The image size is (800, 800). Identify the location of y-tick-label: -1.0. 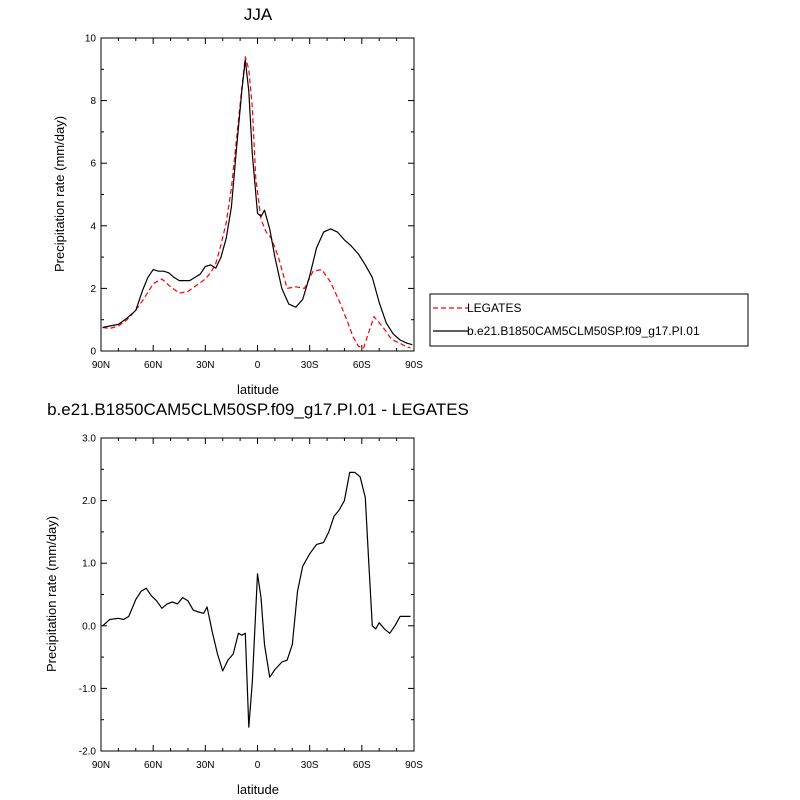
(88, 689).